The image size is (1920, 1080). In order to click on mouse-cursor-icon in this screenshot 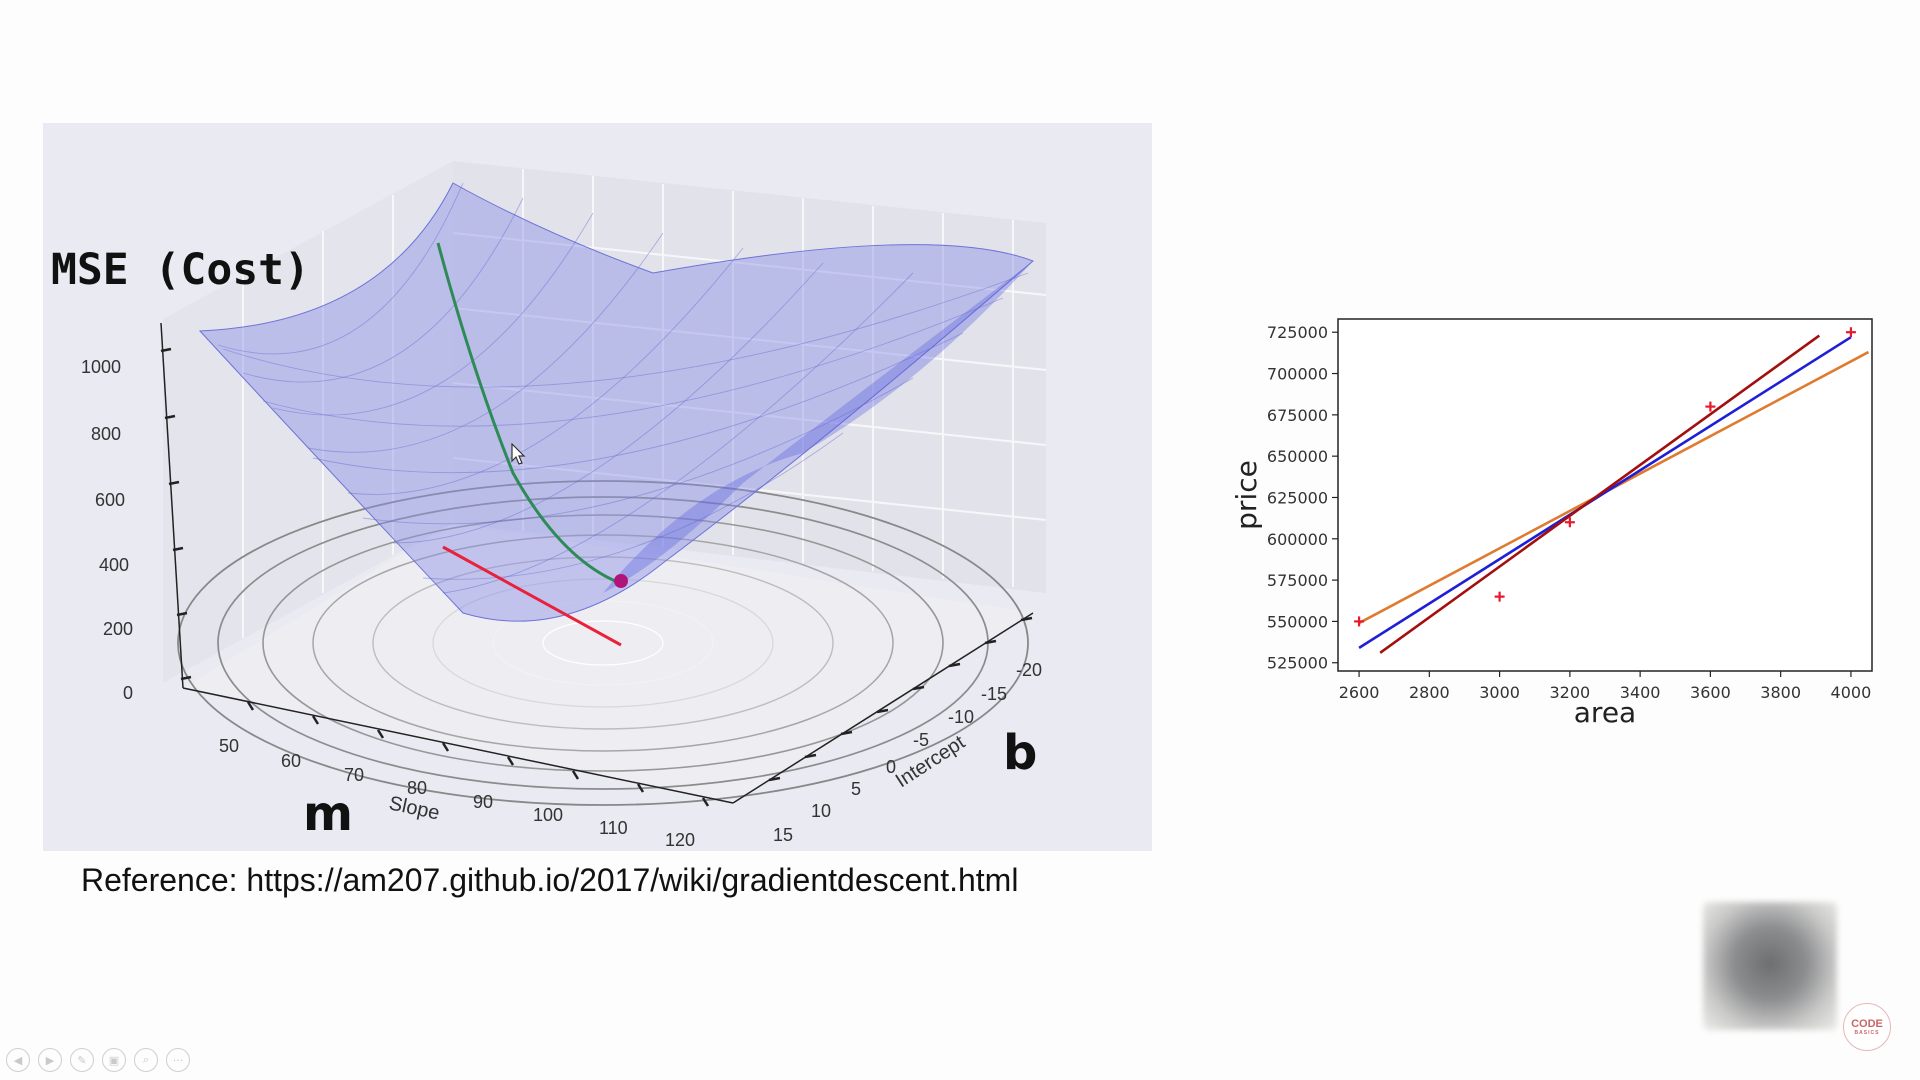, I will do `click(518, 454)`.